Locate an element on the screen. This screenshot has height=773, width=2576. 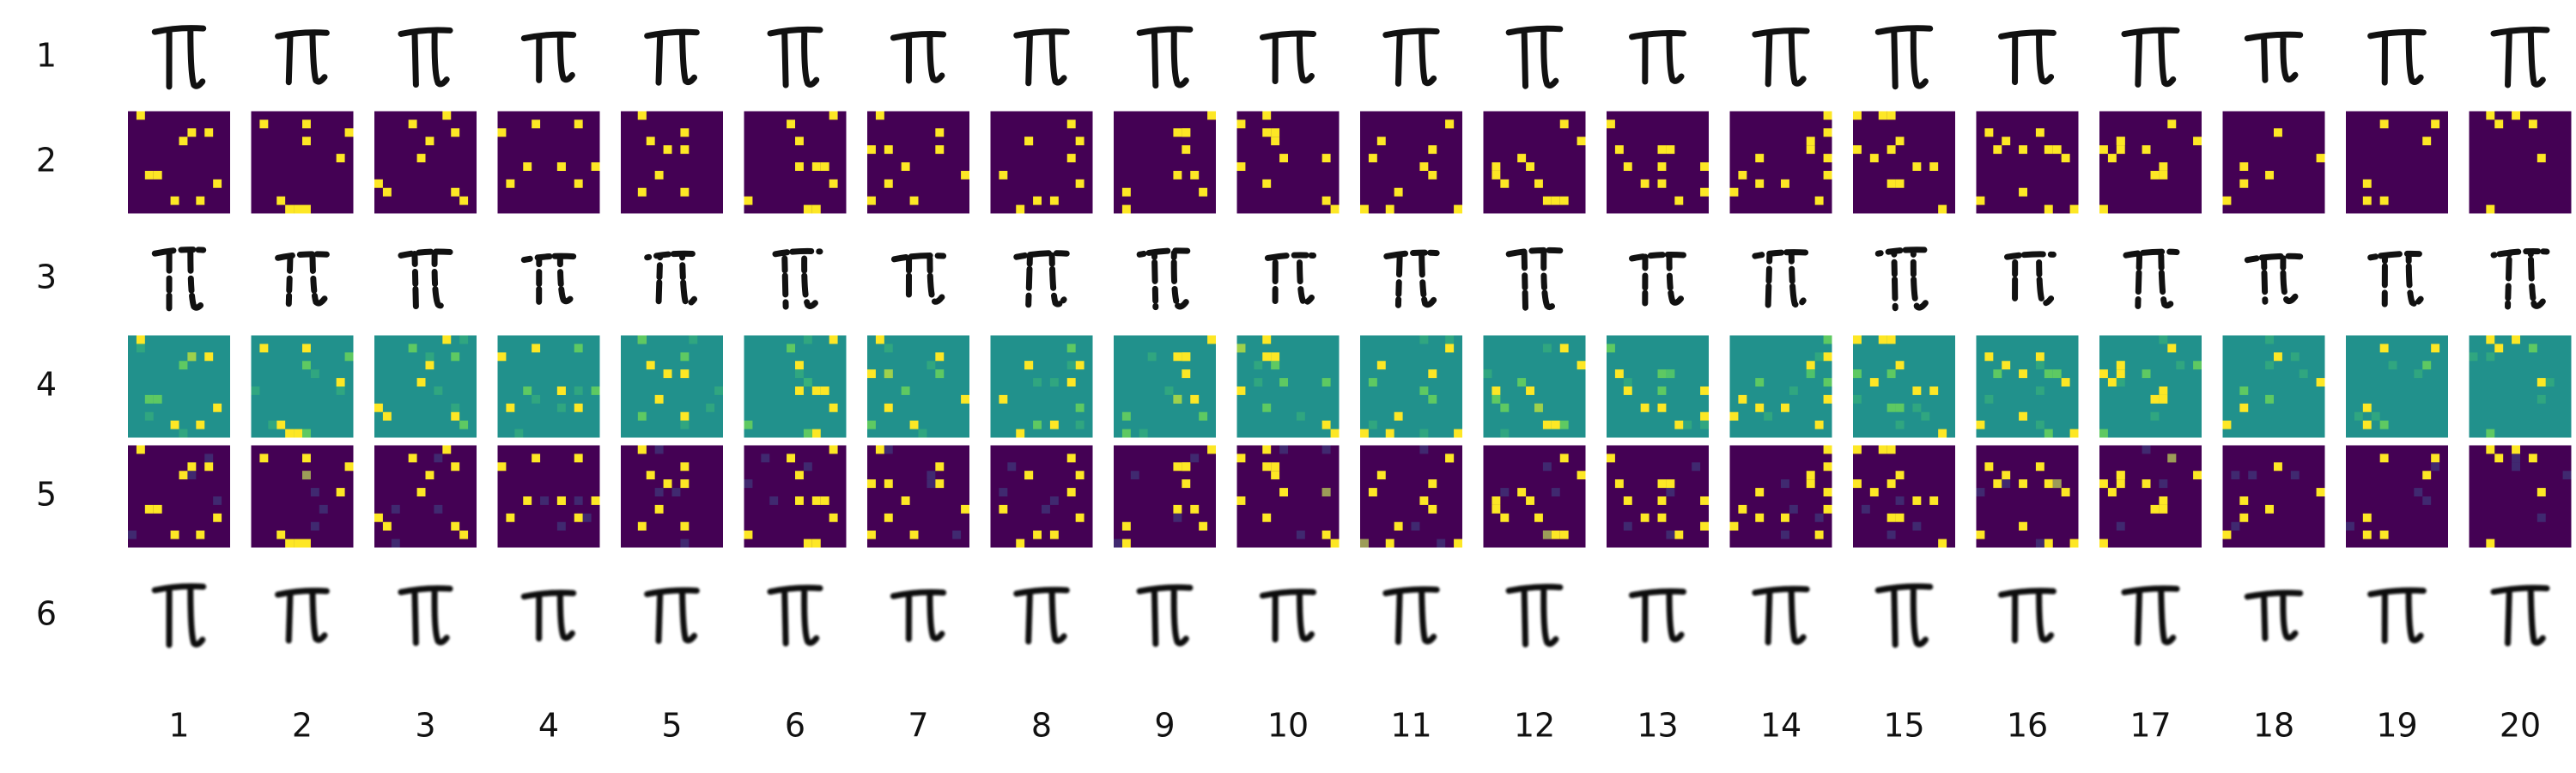
corrupted-glyph-stroke is located at coordinates (1411, 278).